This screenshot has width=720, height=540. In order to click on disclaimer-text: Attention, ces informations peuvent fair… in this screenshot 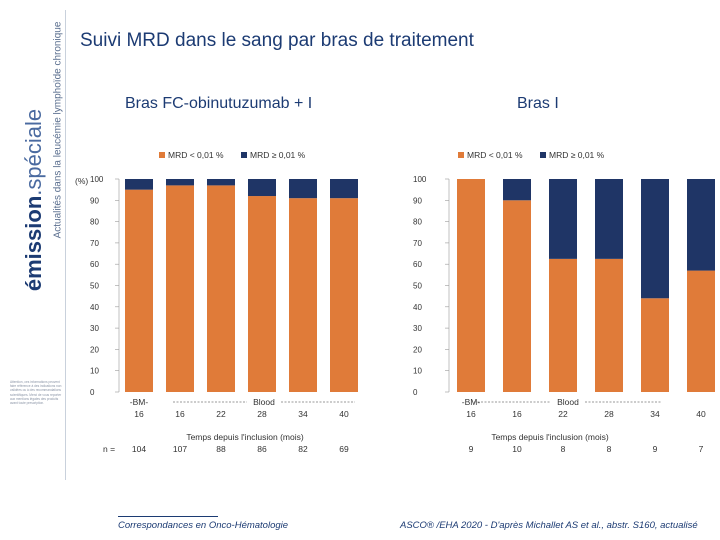, I will do `click(36, 393)`.